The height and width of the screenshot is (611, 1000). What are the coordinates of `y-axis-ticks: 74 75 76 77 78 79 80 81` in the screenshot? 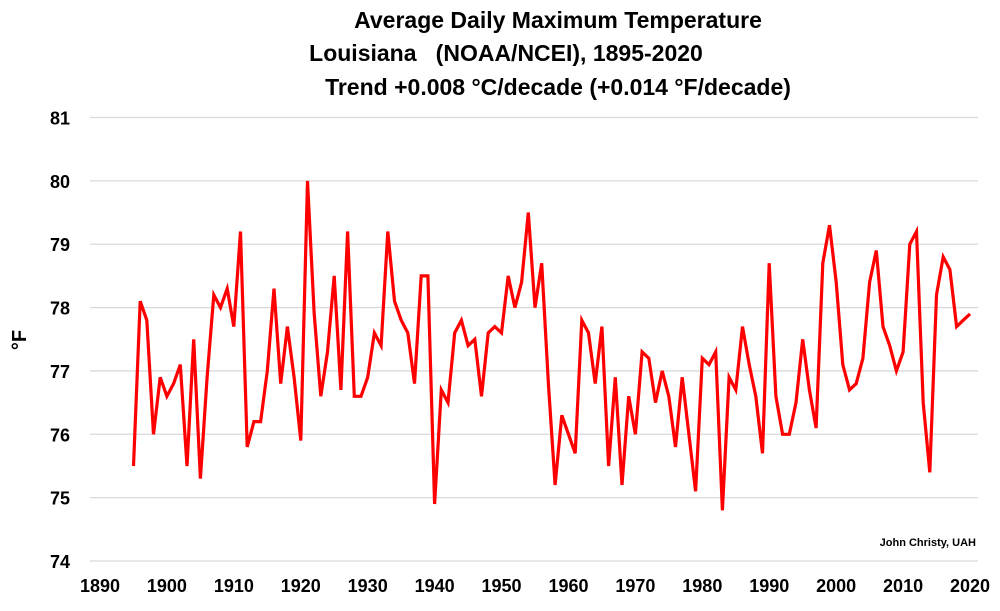 It's located at (60, 341).